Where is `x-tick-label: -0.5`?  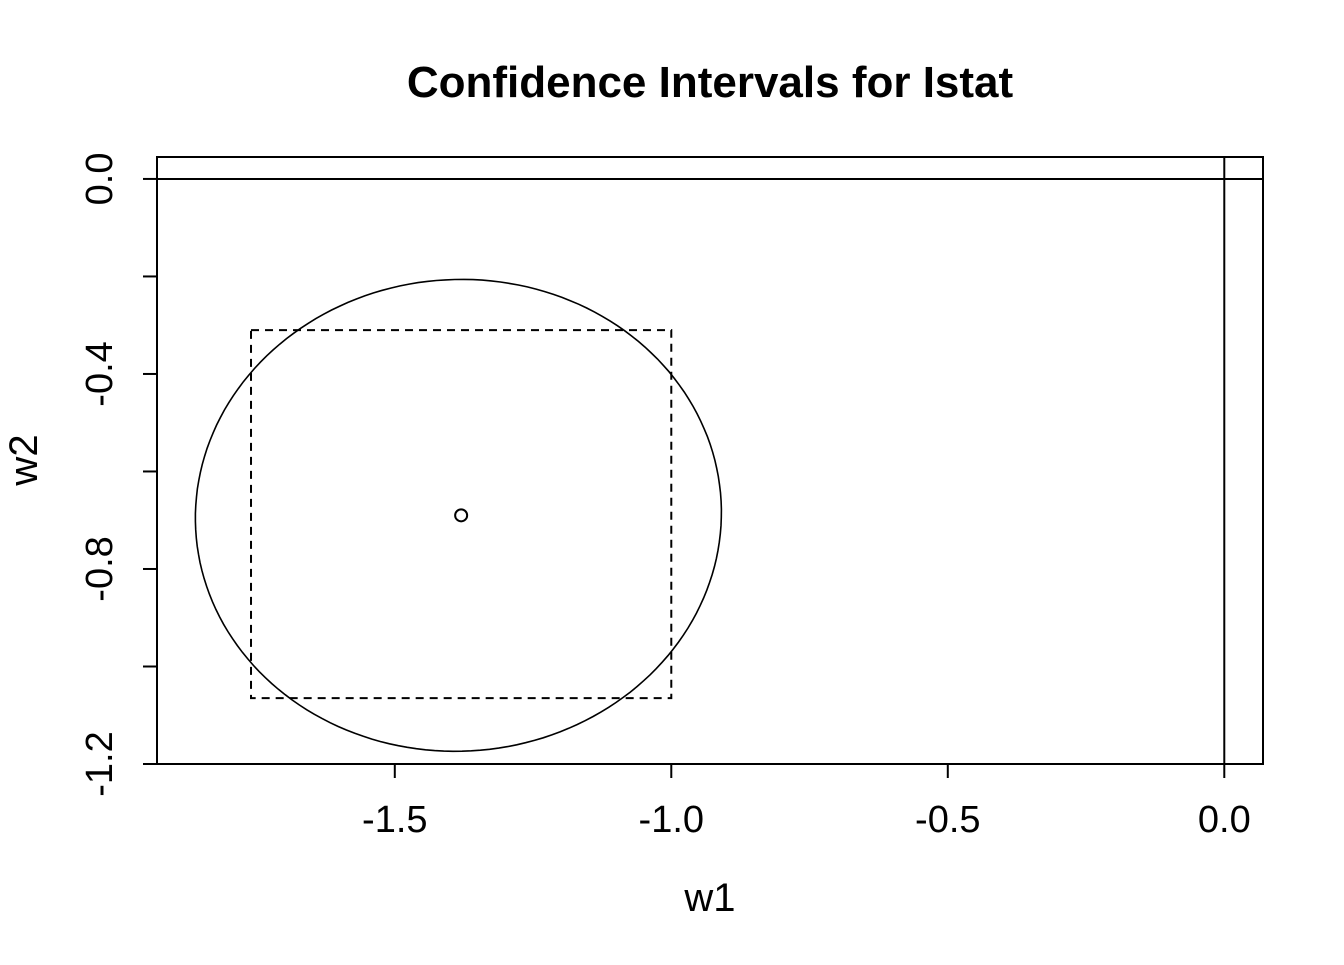
x-tick-label: -0.5 is located at coordinates (947, 820).